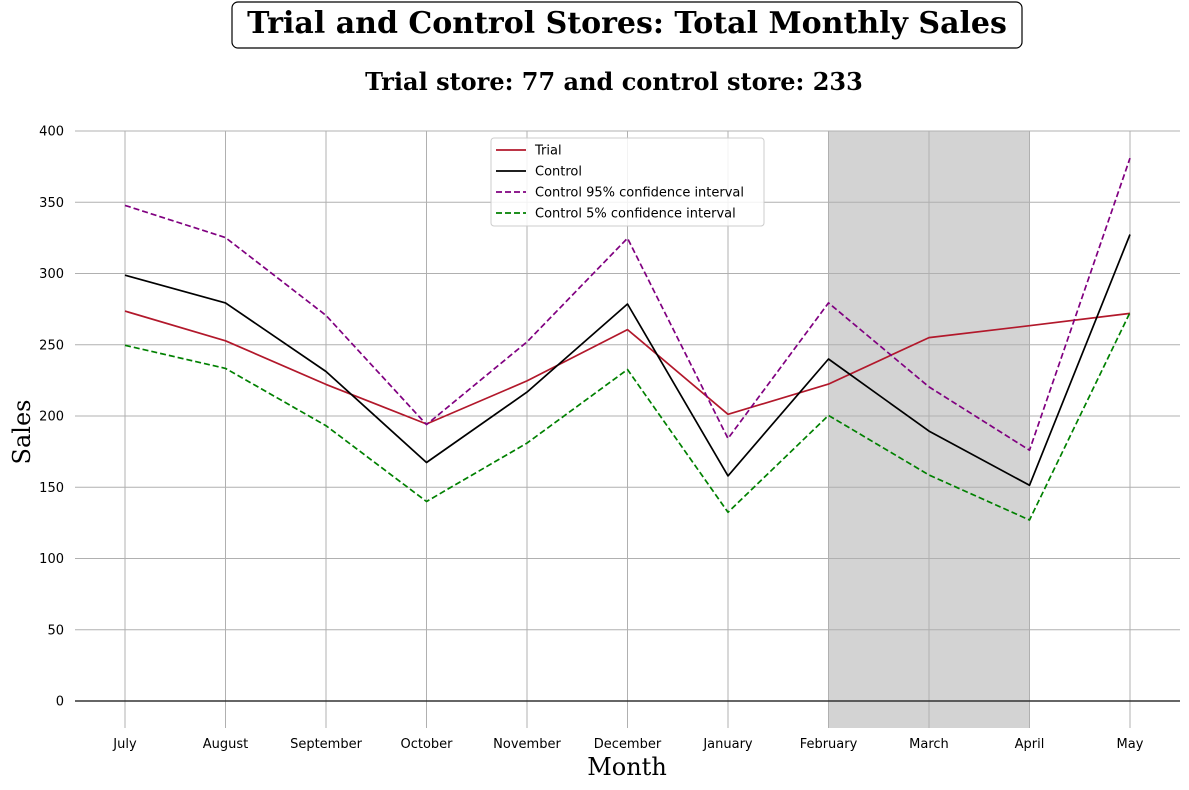 The image size is (1189, 790). Describe the element at coordinates (226, 744) in the screenshot. I see `x-tick-label: August` at that location.